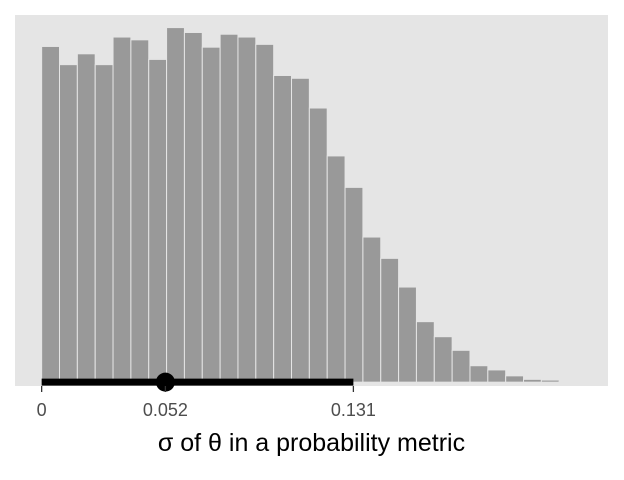  Describe the element at coordinates (42, 410) in the screenshot. I see `x-tick-label: 0` at that location.